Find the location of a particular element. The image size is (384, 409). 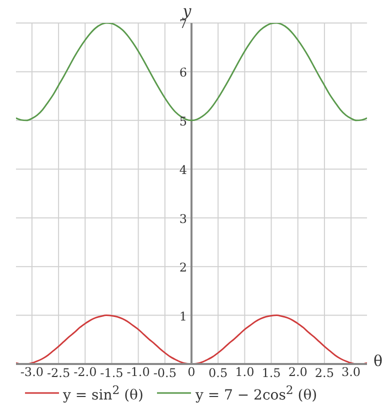

x-axis-title: θ is located at coordinates (378, 361).